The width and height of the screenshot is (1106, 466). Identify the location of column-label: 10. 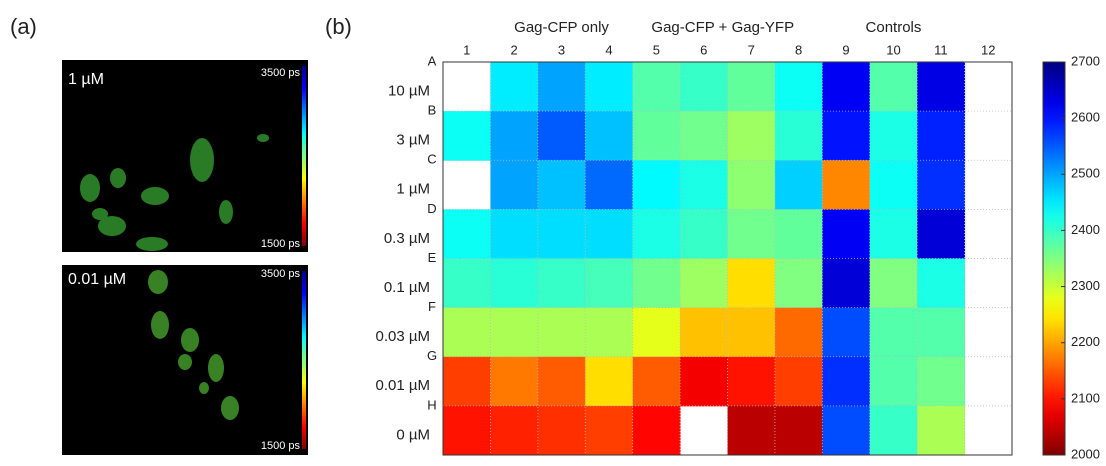
(893, 49).